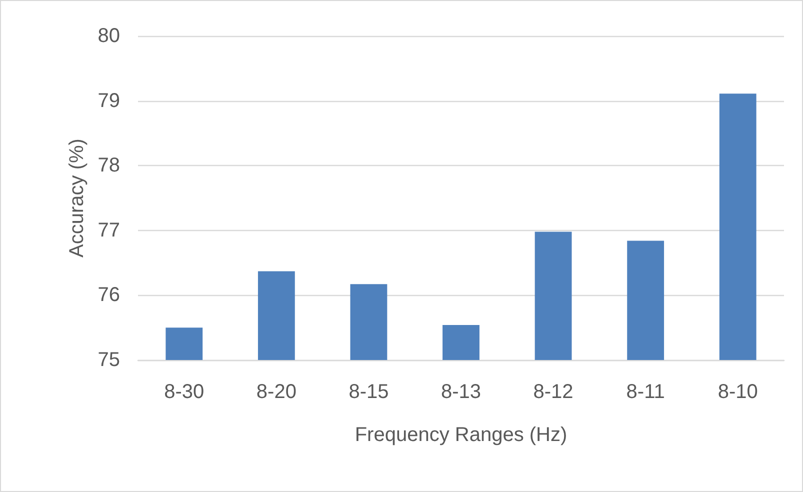 The image size is (803, 492). What do you see at coordinates (184, 392) in the screenshot?
I see `x-tick-label: 8-30` at bounding box center [184, 392].